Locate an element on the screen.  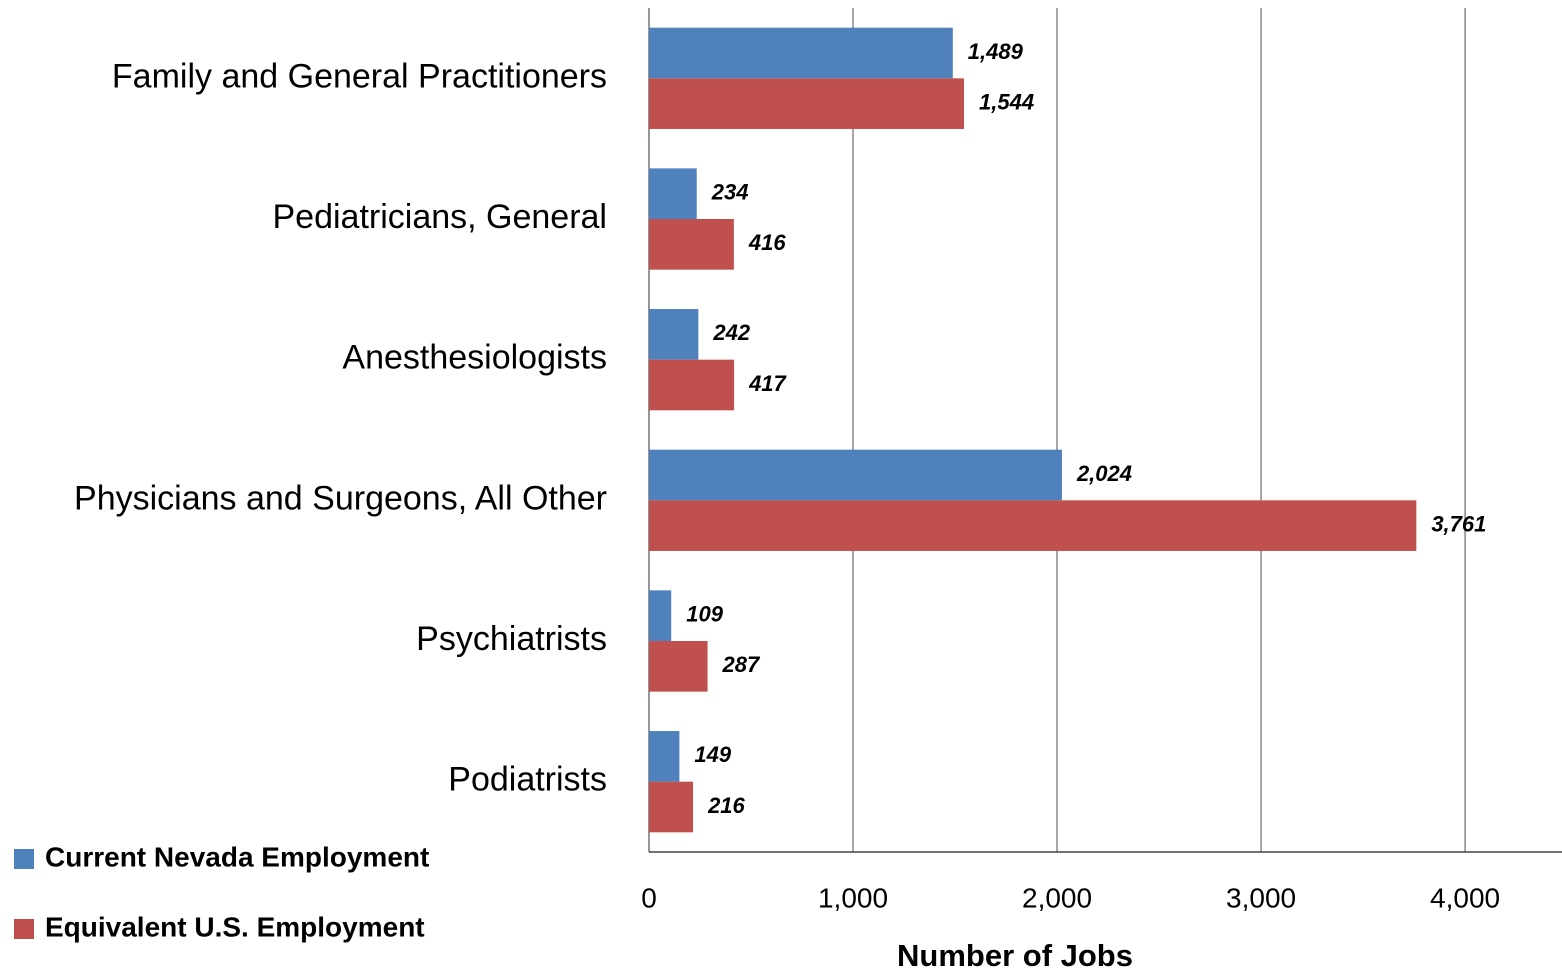
data-label: 149 is located at coordinates (712, 754).